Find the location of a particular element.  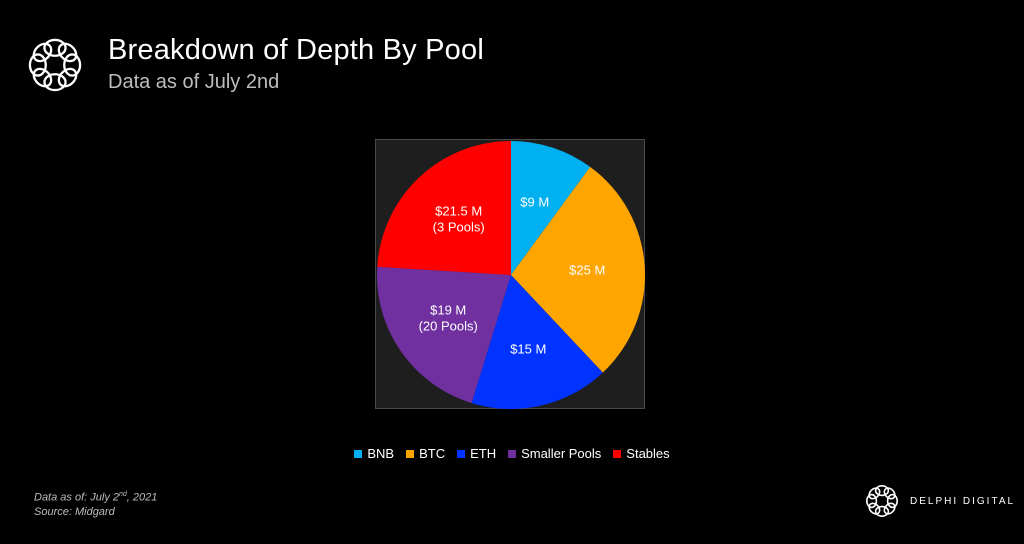

data-label-stables: $21.5 M (3 Pools) is located at coordinates (459, 218).